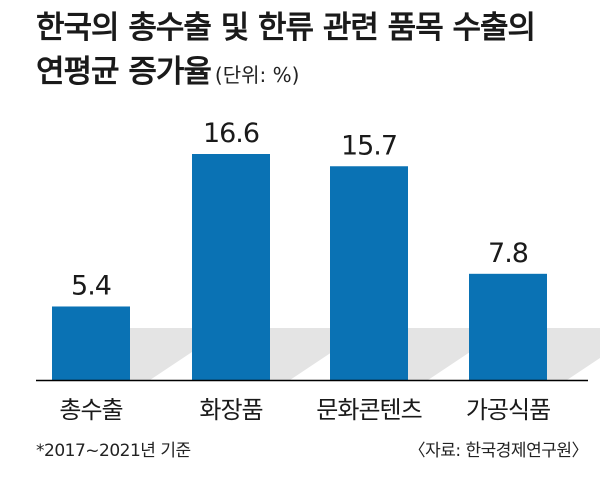 The image size is (600, 477). What do you see at coordinates (230, 410) in the screenshot?
I see `category-label-1: 화장품` at bounding box center [230, 410].